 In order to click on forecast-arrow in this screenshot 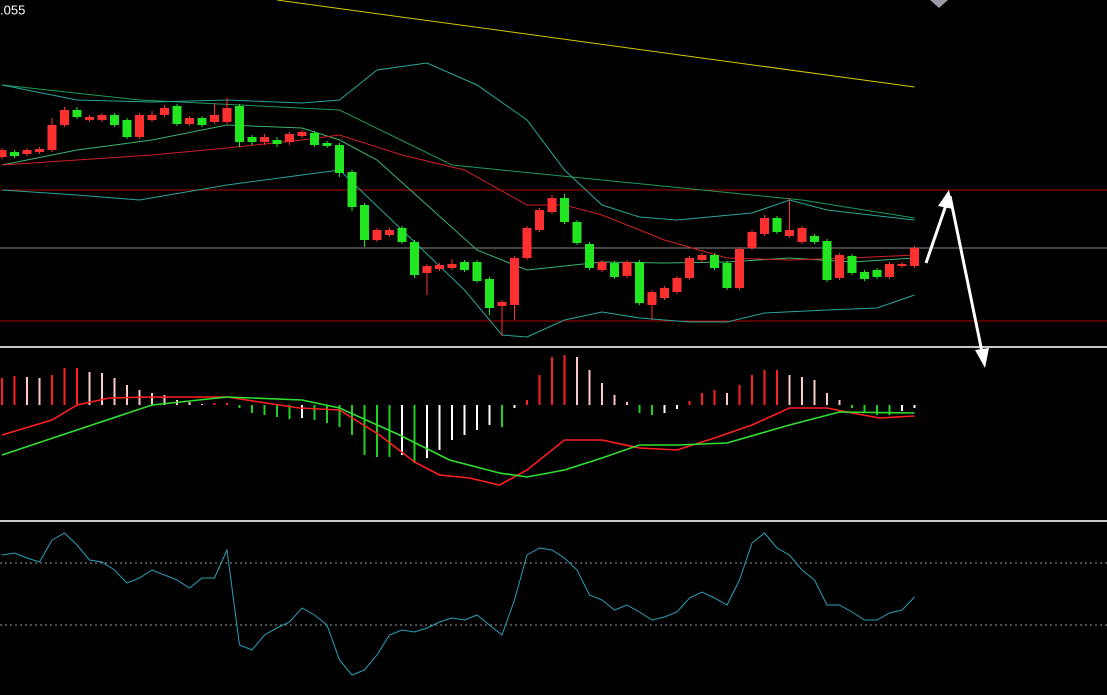, I will do `click(956, 279)`.